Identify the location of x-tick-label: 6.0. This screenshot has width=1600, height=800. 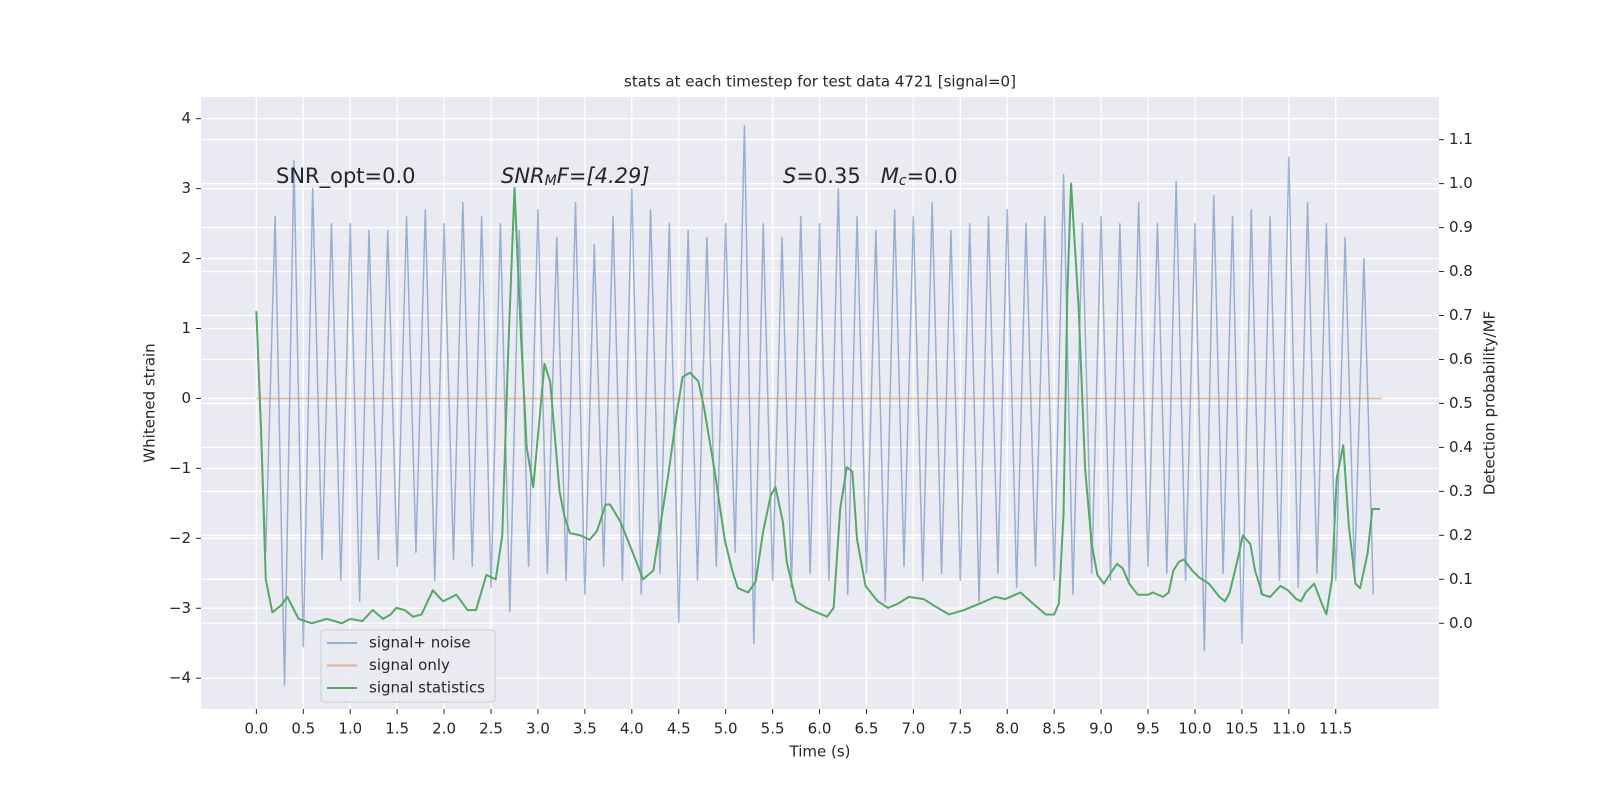
(820, 729).